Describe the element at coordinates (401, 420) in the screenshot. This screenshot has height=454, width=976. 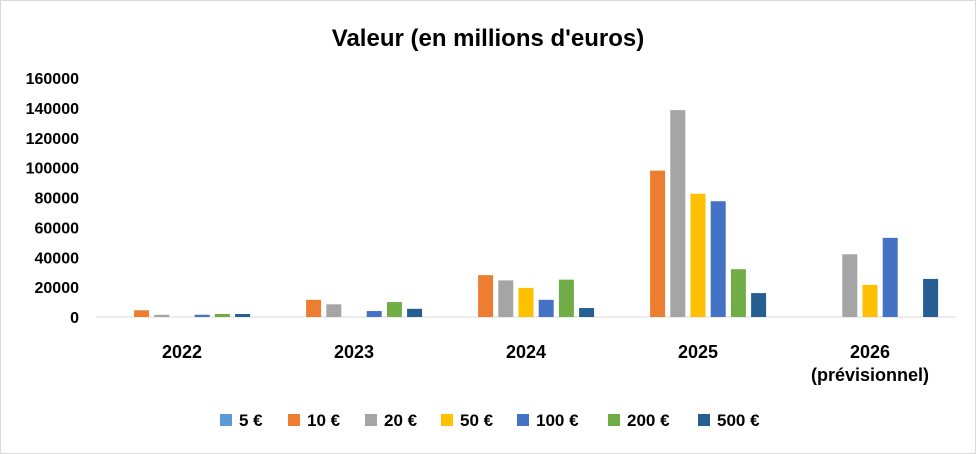
I see `legend-label: 20 €` at that location.